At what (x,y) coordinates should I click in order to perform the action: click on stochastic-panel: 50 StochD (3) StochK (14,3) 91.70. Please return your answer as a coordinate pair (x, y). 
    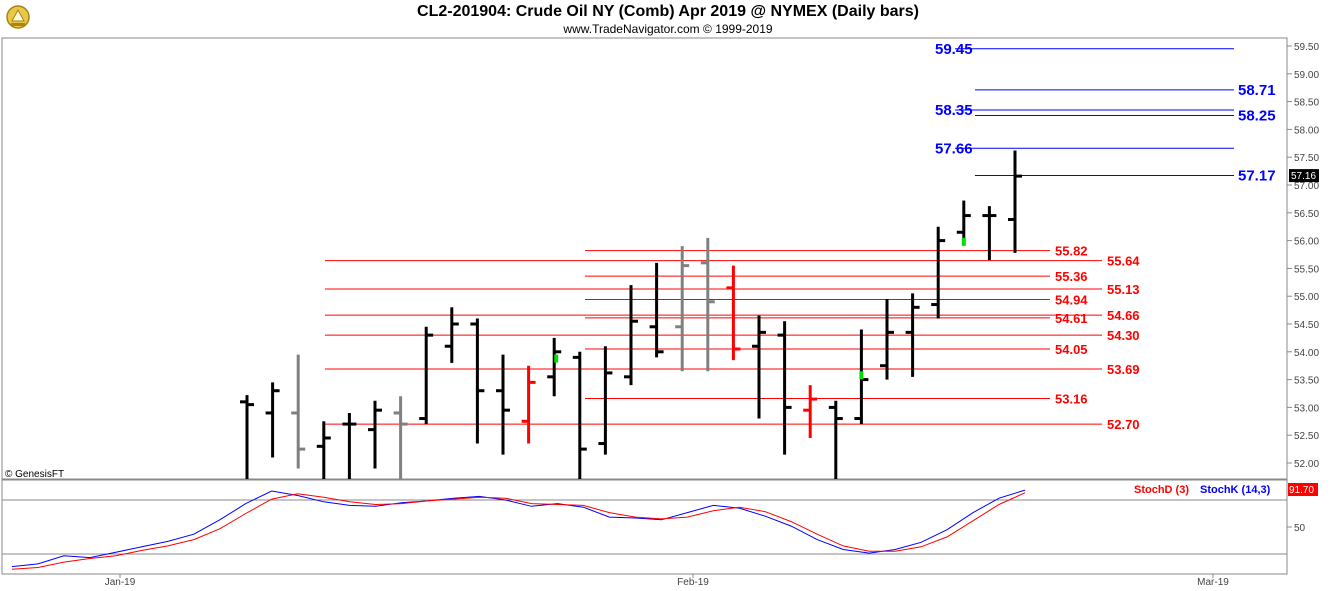
    Looking at the image, I should click on (660, 526).